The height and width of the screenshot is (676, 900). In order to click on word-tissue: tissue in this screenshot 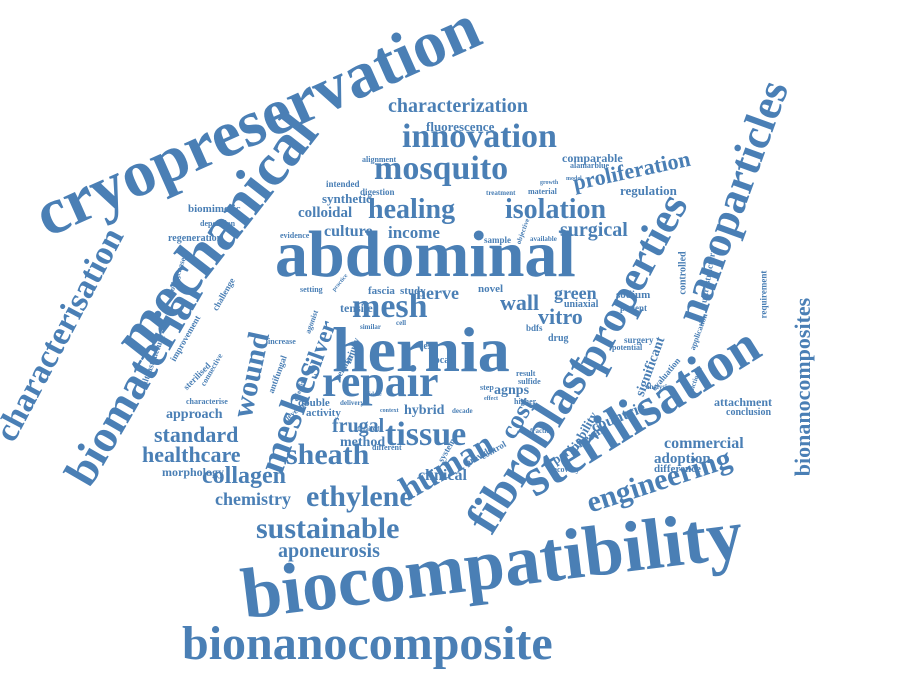, I will do `click(426, 434)`.